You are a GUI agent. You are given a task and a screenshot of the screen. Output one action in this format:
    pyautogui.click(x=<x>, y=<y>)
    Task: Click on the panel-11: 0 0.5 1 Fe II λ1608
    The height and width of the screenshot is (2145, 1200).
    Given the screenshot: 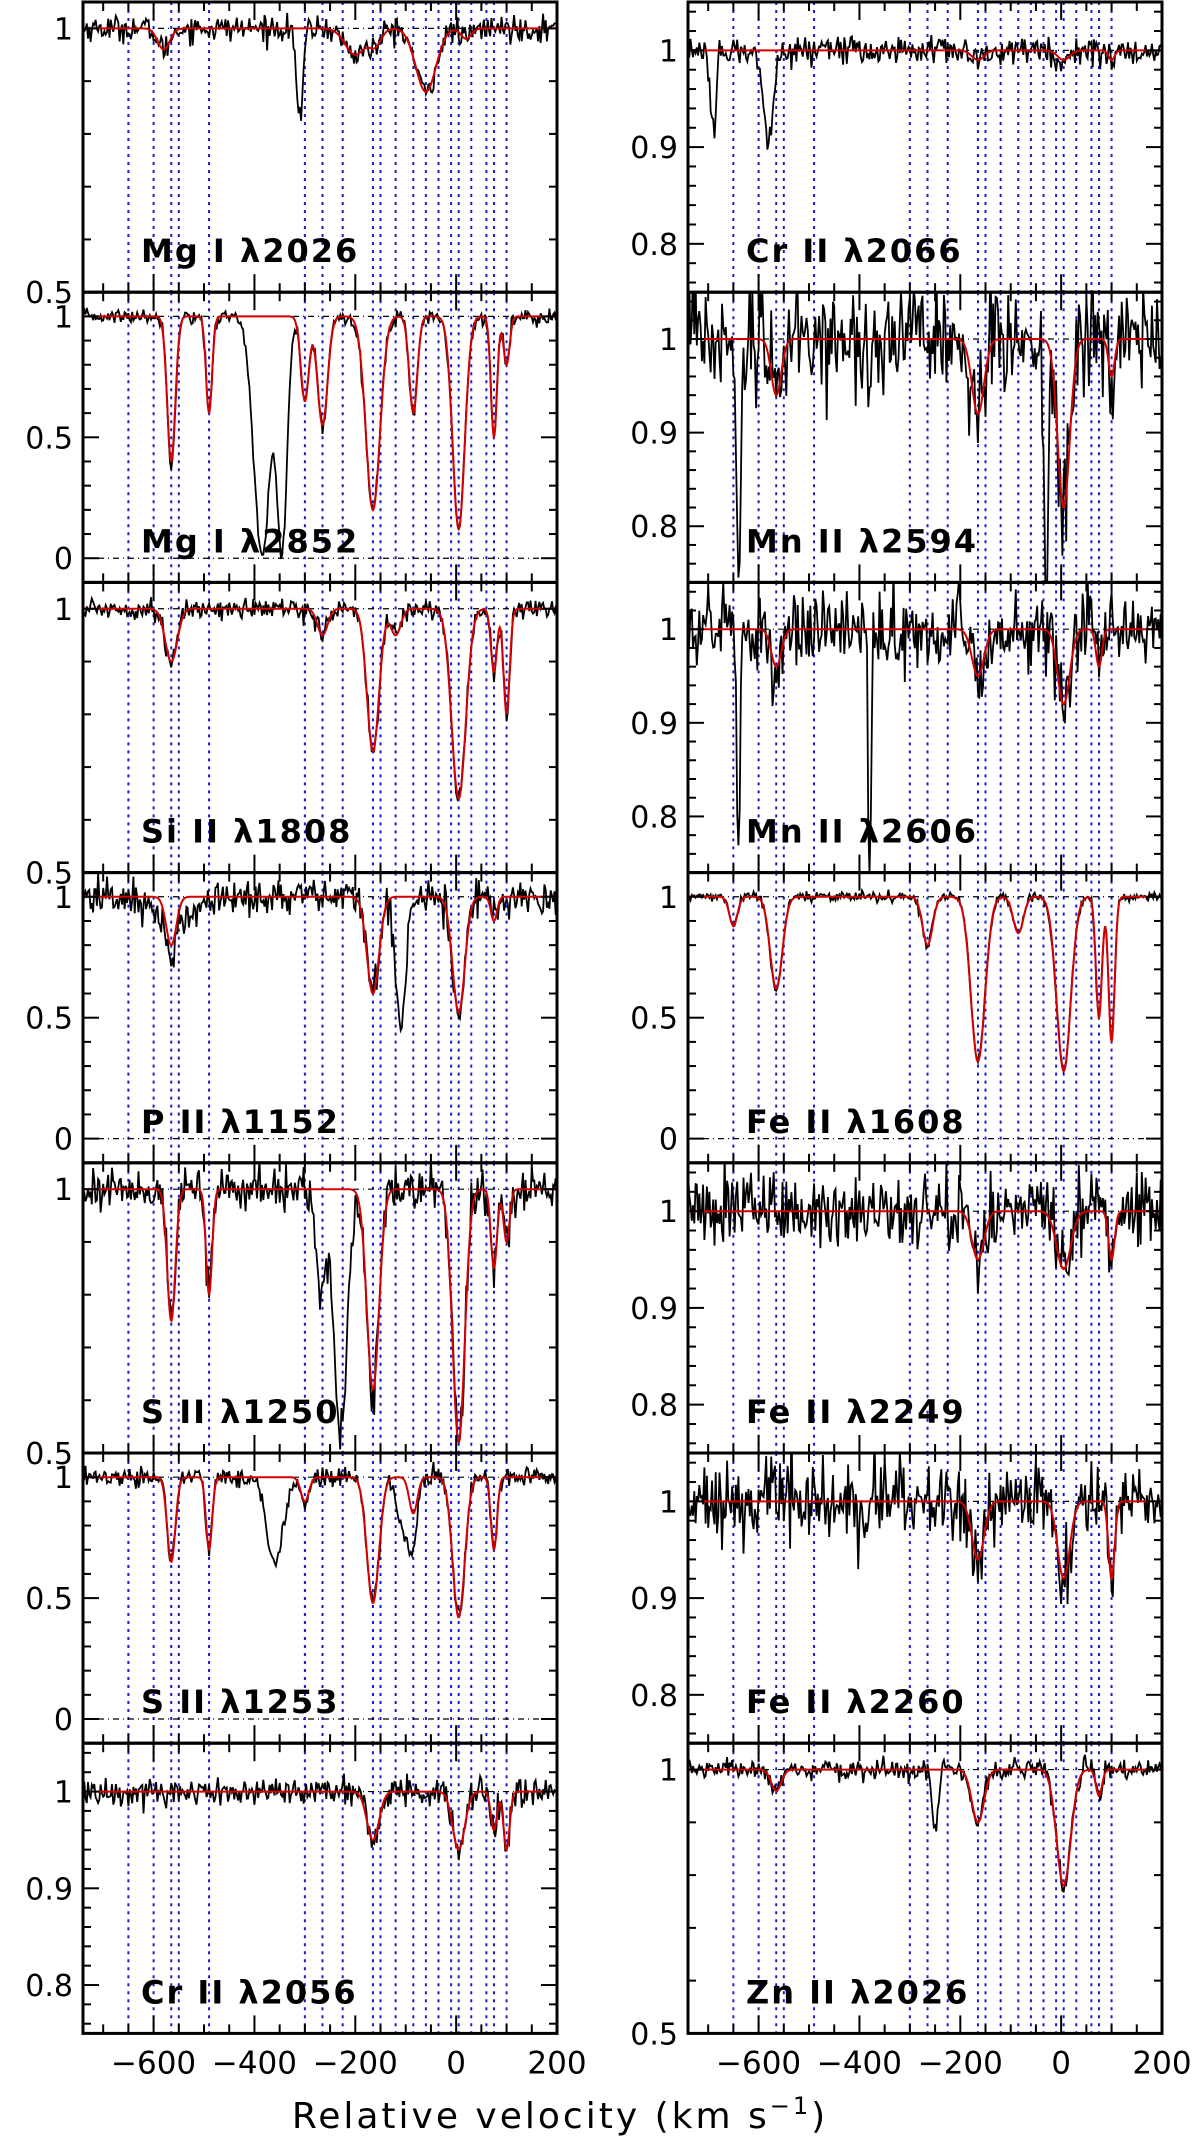 What is the action you would take?
    pyautogui.click(x=897, y=1018)
    